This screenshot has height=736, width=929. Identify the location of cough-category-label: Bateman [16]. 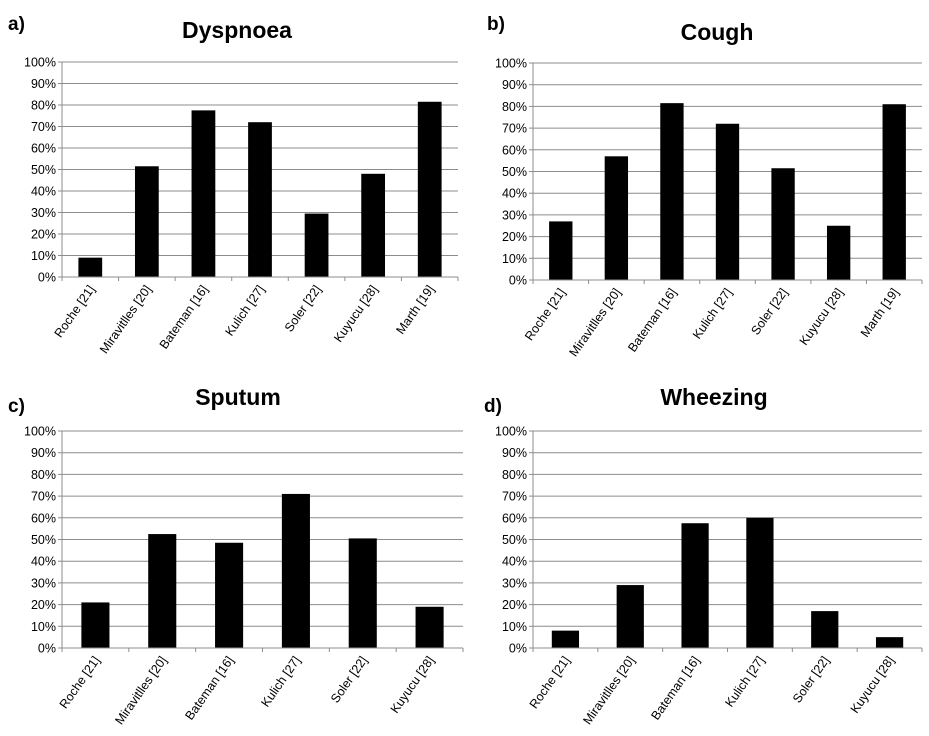
(652, 320).